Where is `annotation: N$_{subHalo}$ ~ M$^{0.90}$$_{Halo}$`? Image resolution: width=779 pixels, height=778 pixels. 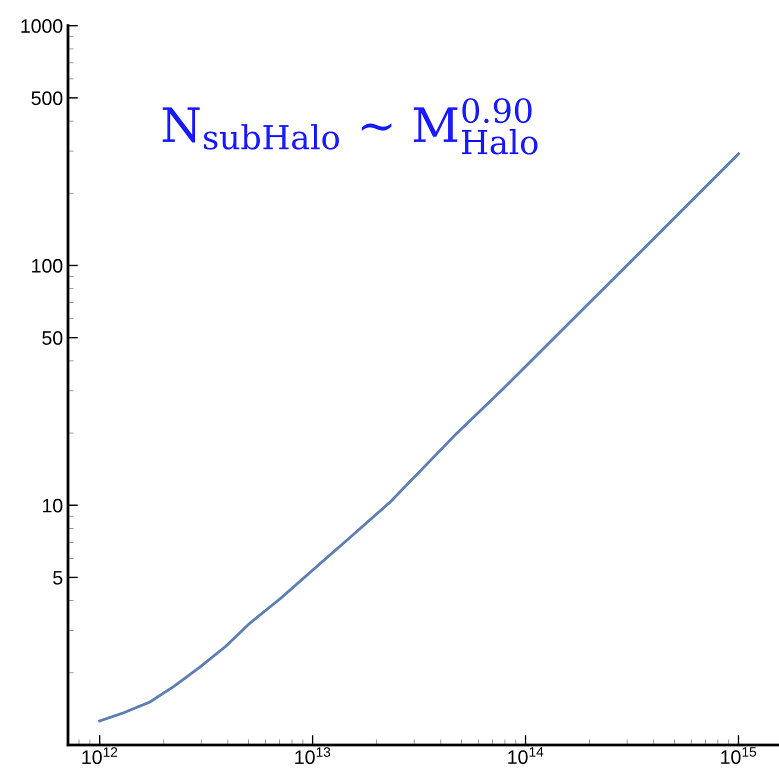 annotation: N$_{subHalo}$ ~ M$^{0.90}$$_{Halo}$ is located at coordinates (350, 126).